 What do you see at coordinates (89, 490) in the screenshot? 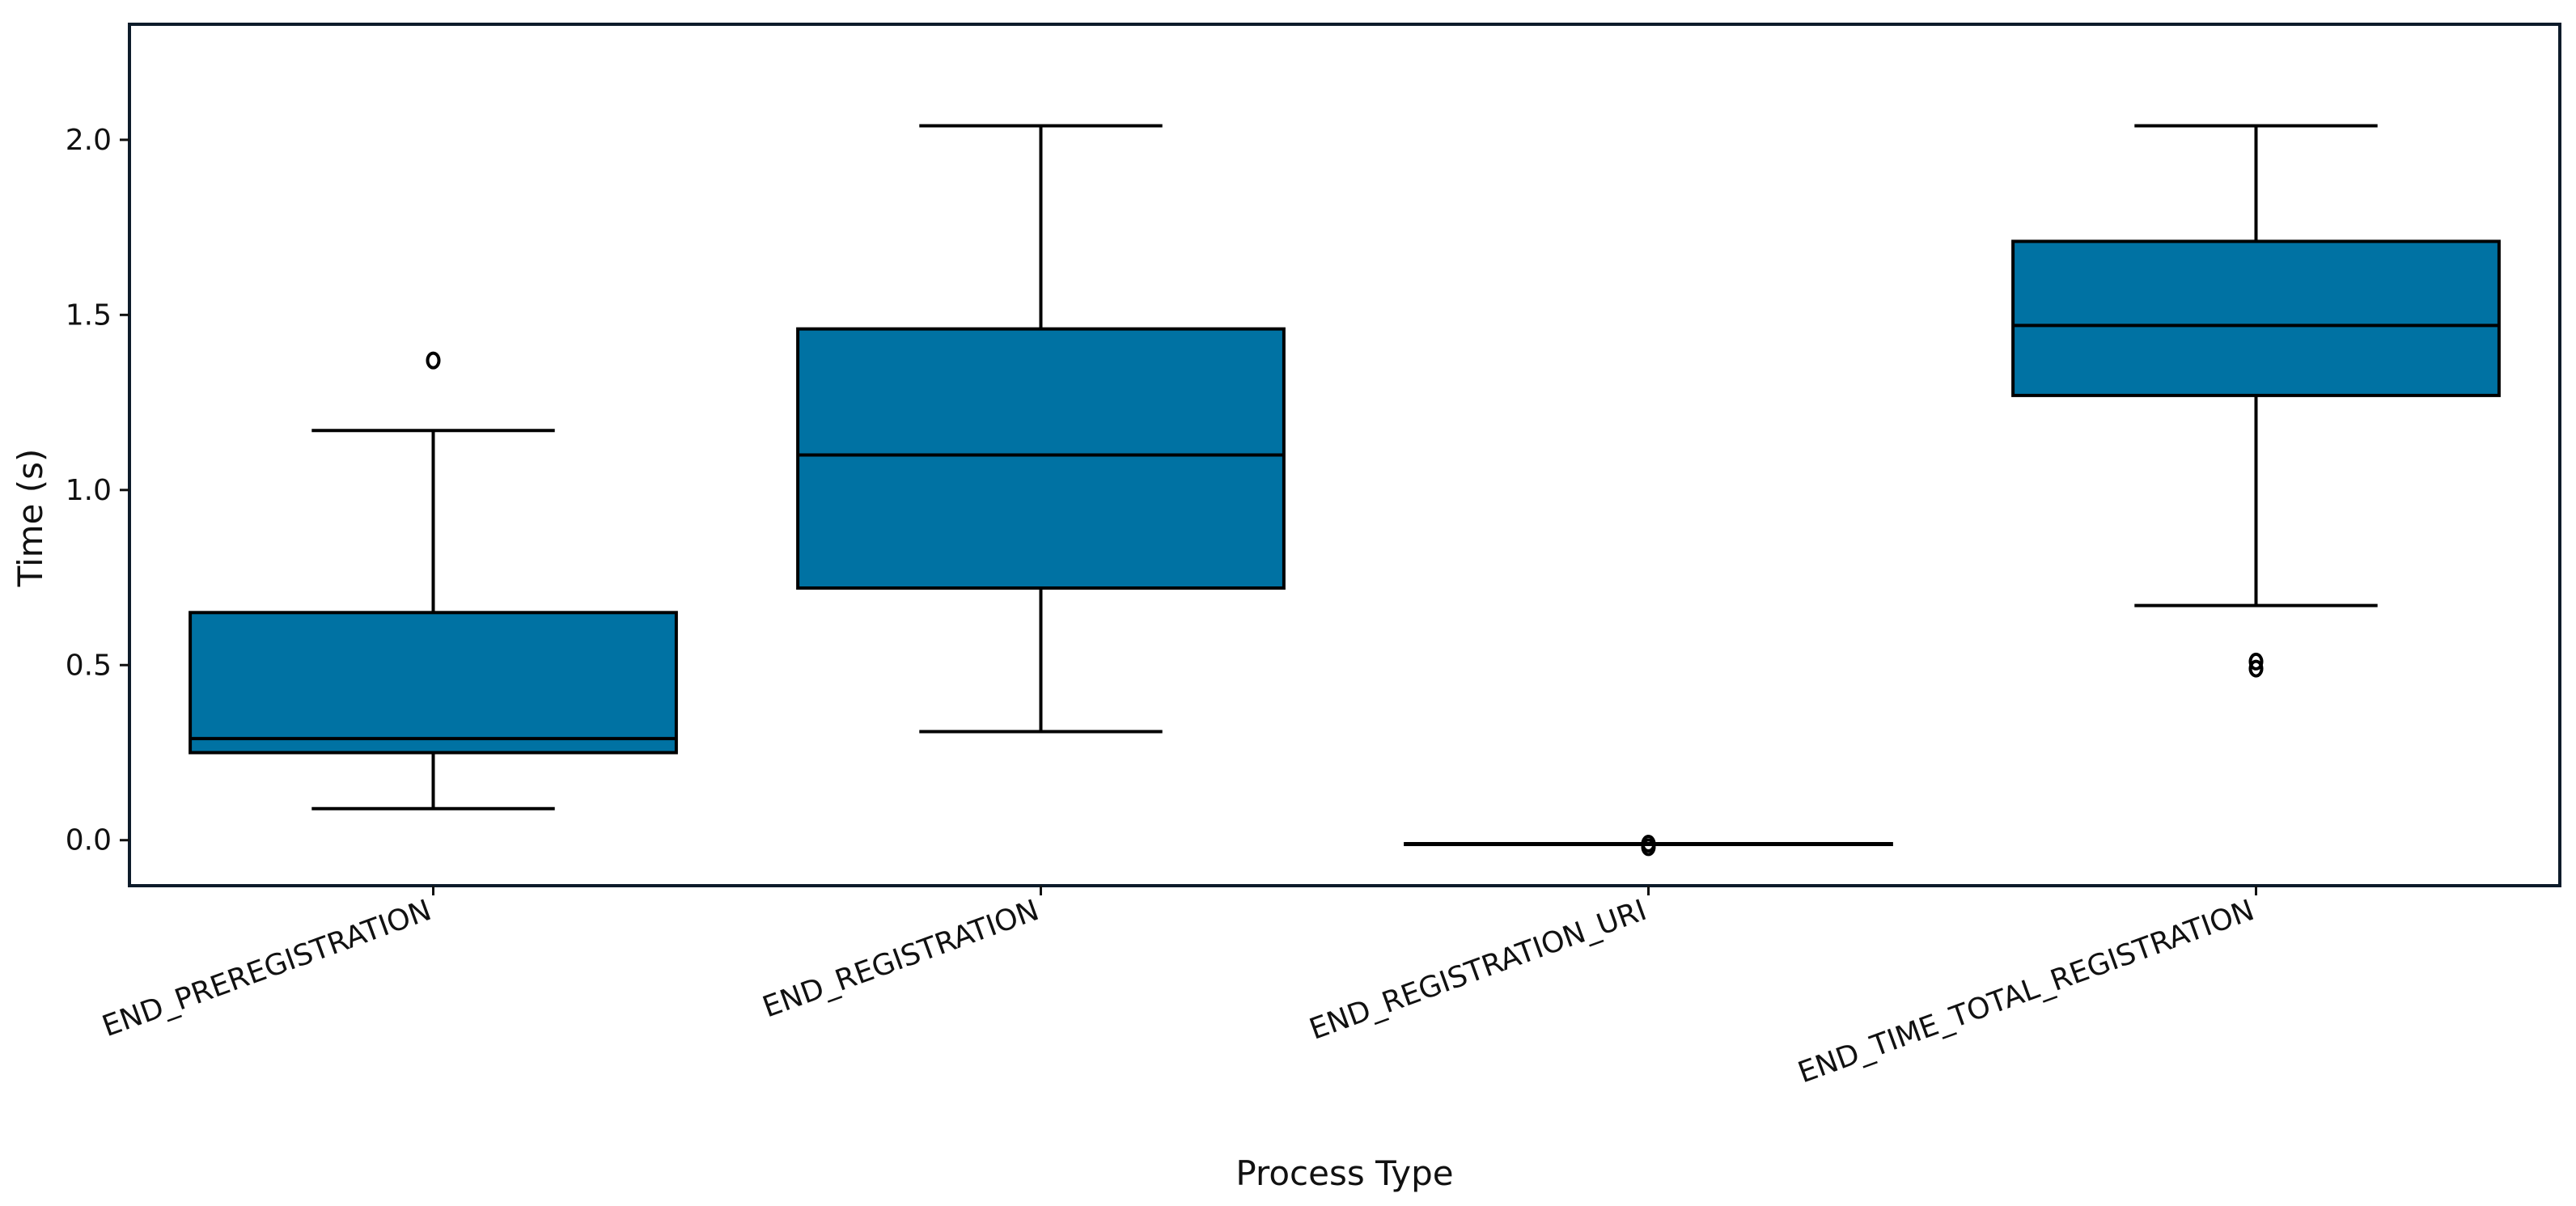
I see `y-tick-label: 1.0` at bounding box center [89, 490].